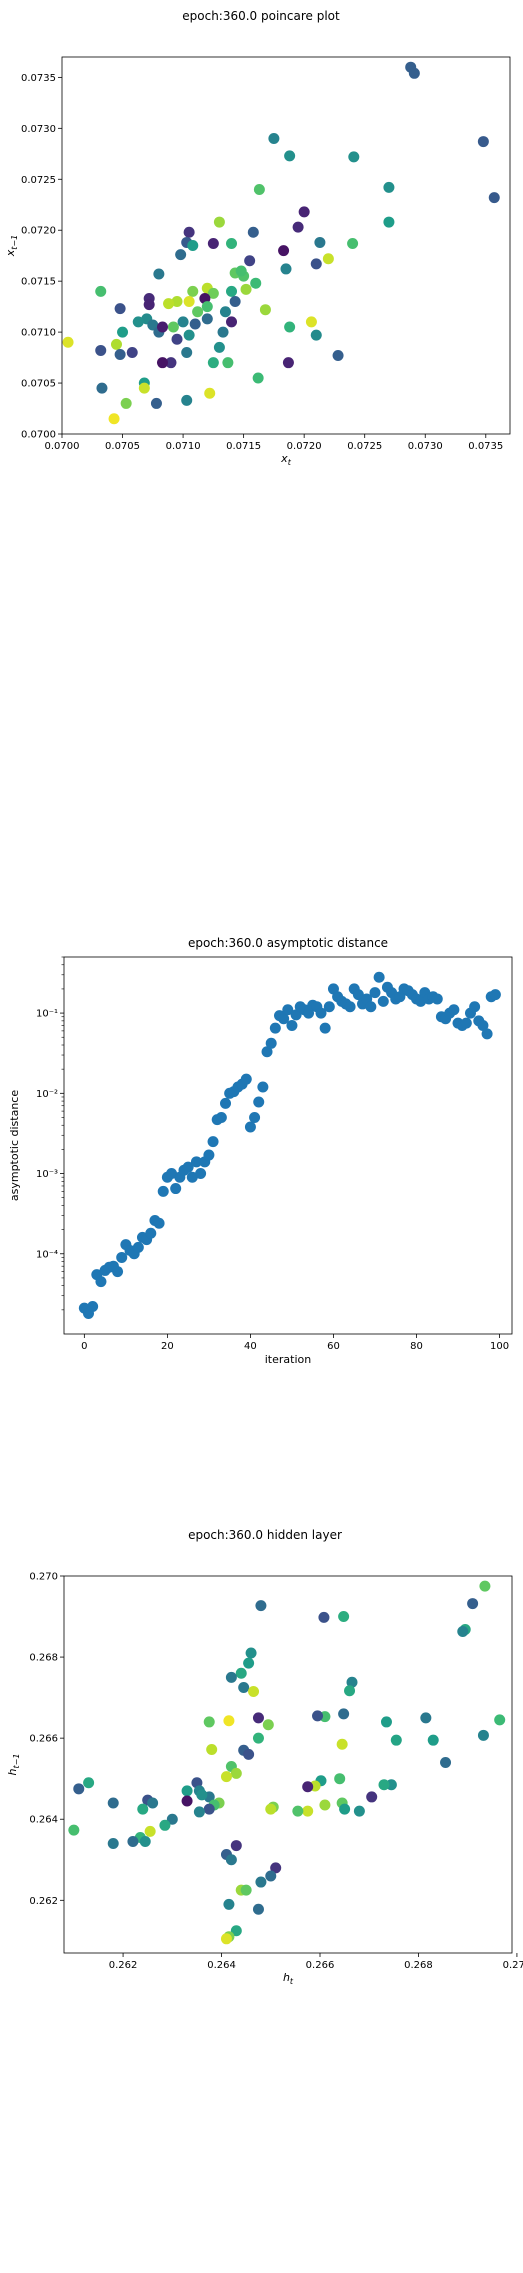  What do you see at coordinates (123, 1965) in the screenshot?
I see `x-tick-label: 0.262` at bounding box center [123, 1965].